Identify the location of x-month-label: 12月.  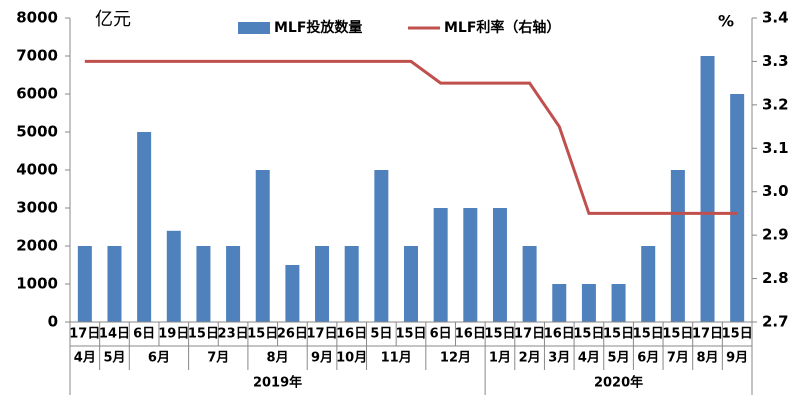
(455, 358).